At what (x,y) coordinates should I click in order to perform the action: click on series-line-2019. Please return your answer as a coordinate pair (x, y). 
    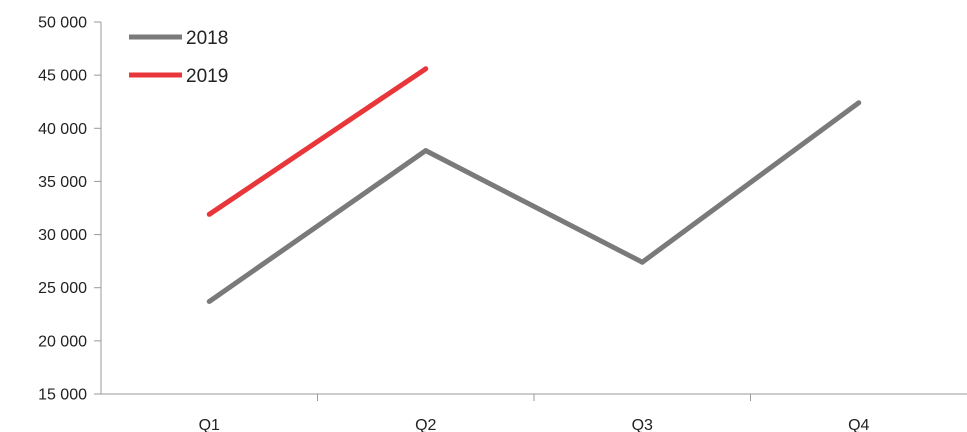
    Looking at the image, I should click on (317, 141).